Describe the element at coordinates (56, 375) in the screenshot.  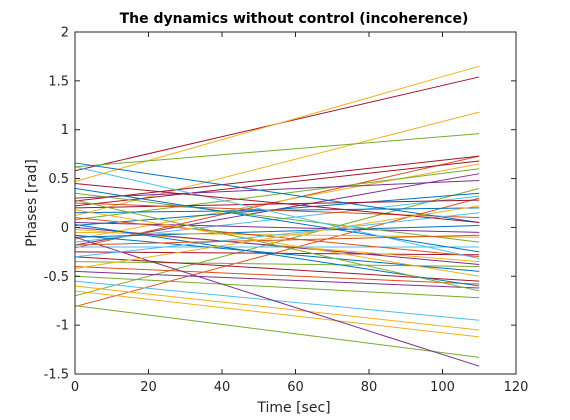
I see `y-tick-label: -1.5` at that location.